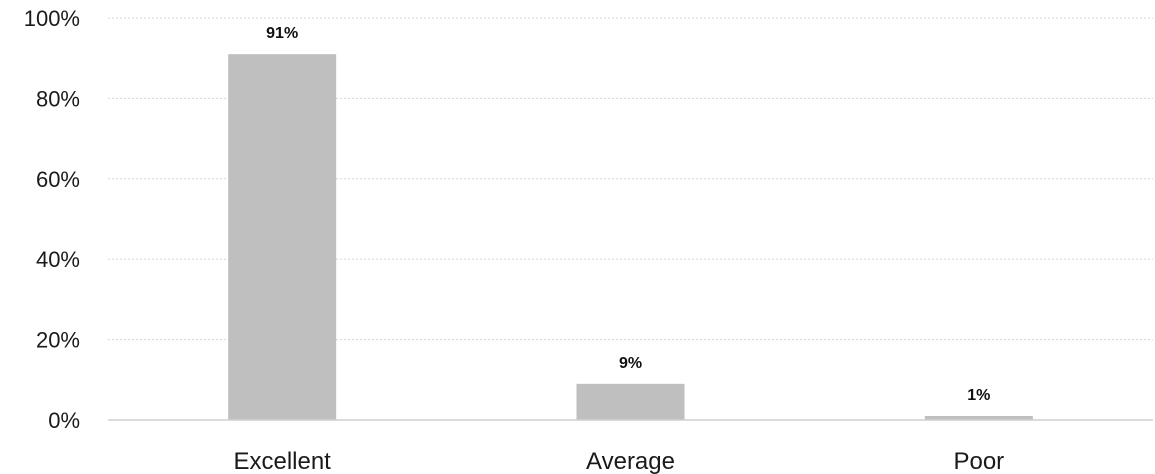 The height and width of the screenshot is (474, 1155). Describe the element at coordinates (630, 401) in the screenshot. I see `bar-average` at that location.